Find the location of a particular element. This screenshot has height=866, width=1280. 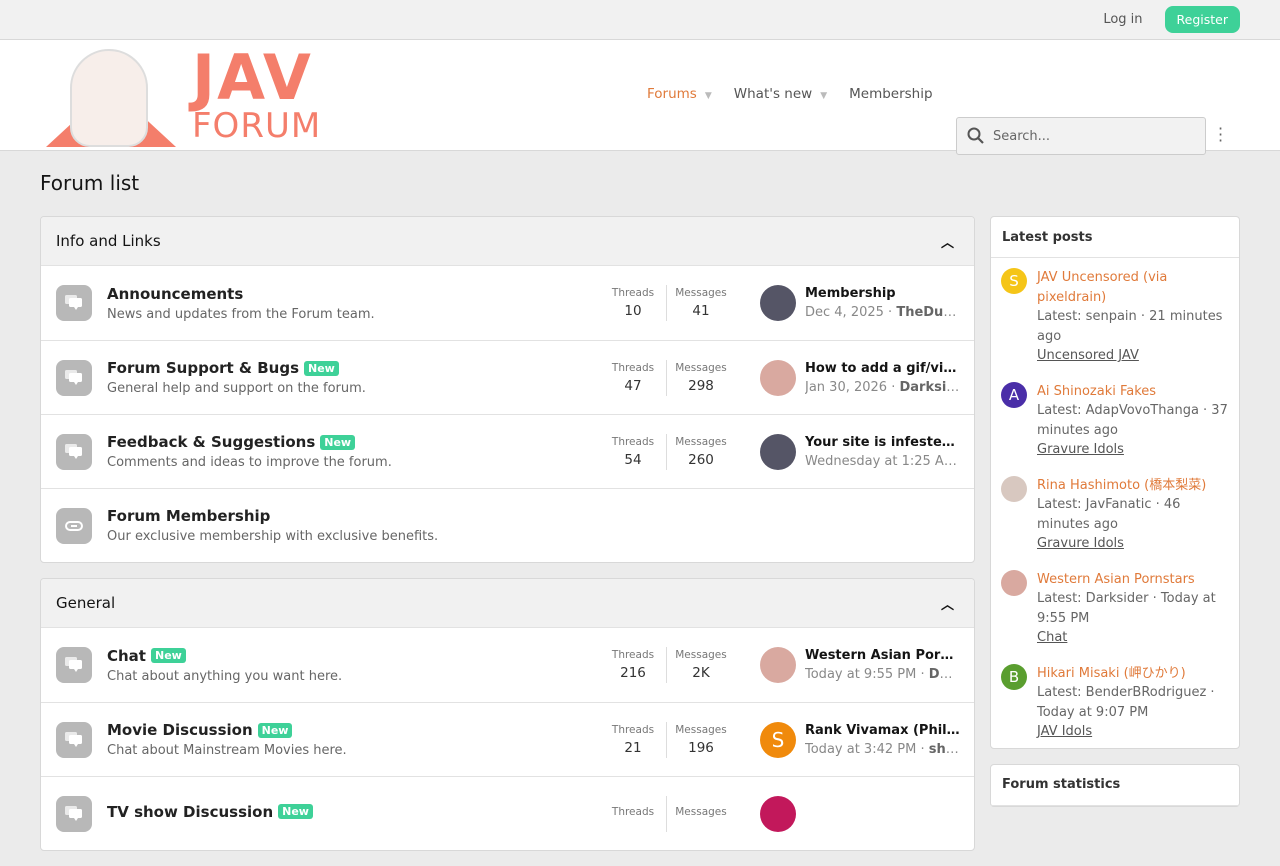

forum-title-link: Chat is located at coordinates (126, 655).